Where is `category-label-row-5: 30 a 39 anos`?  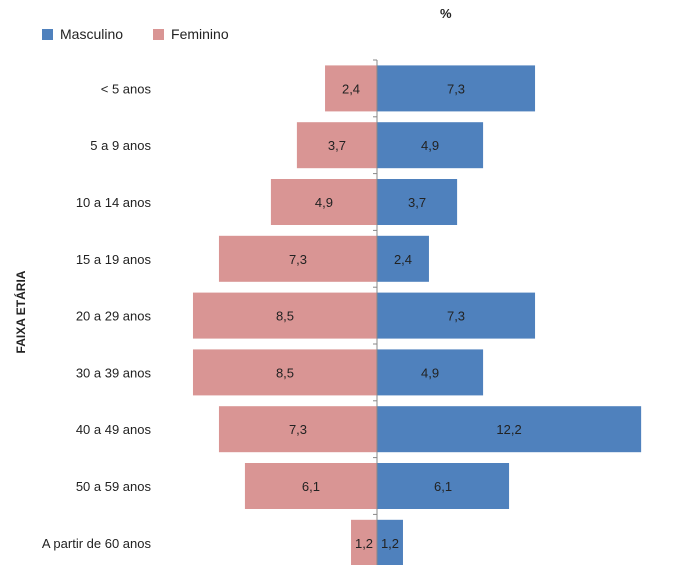 category-label-row-5: 30 a 39 anos is located at coordinates (114, 372).